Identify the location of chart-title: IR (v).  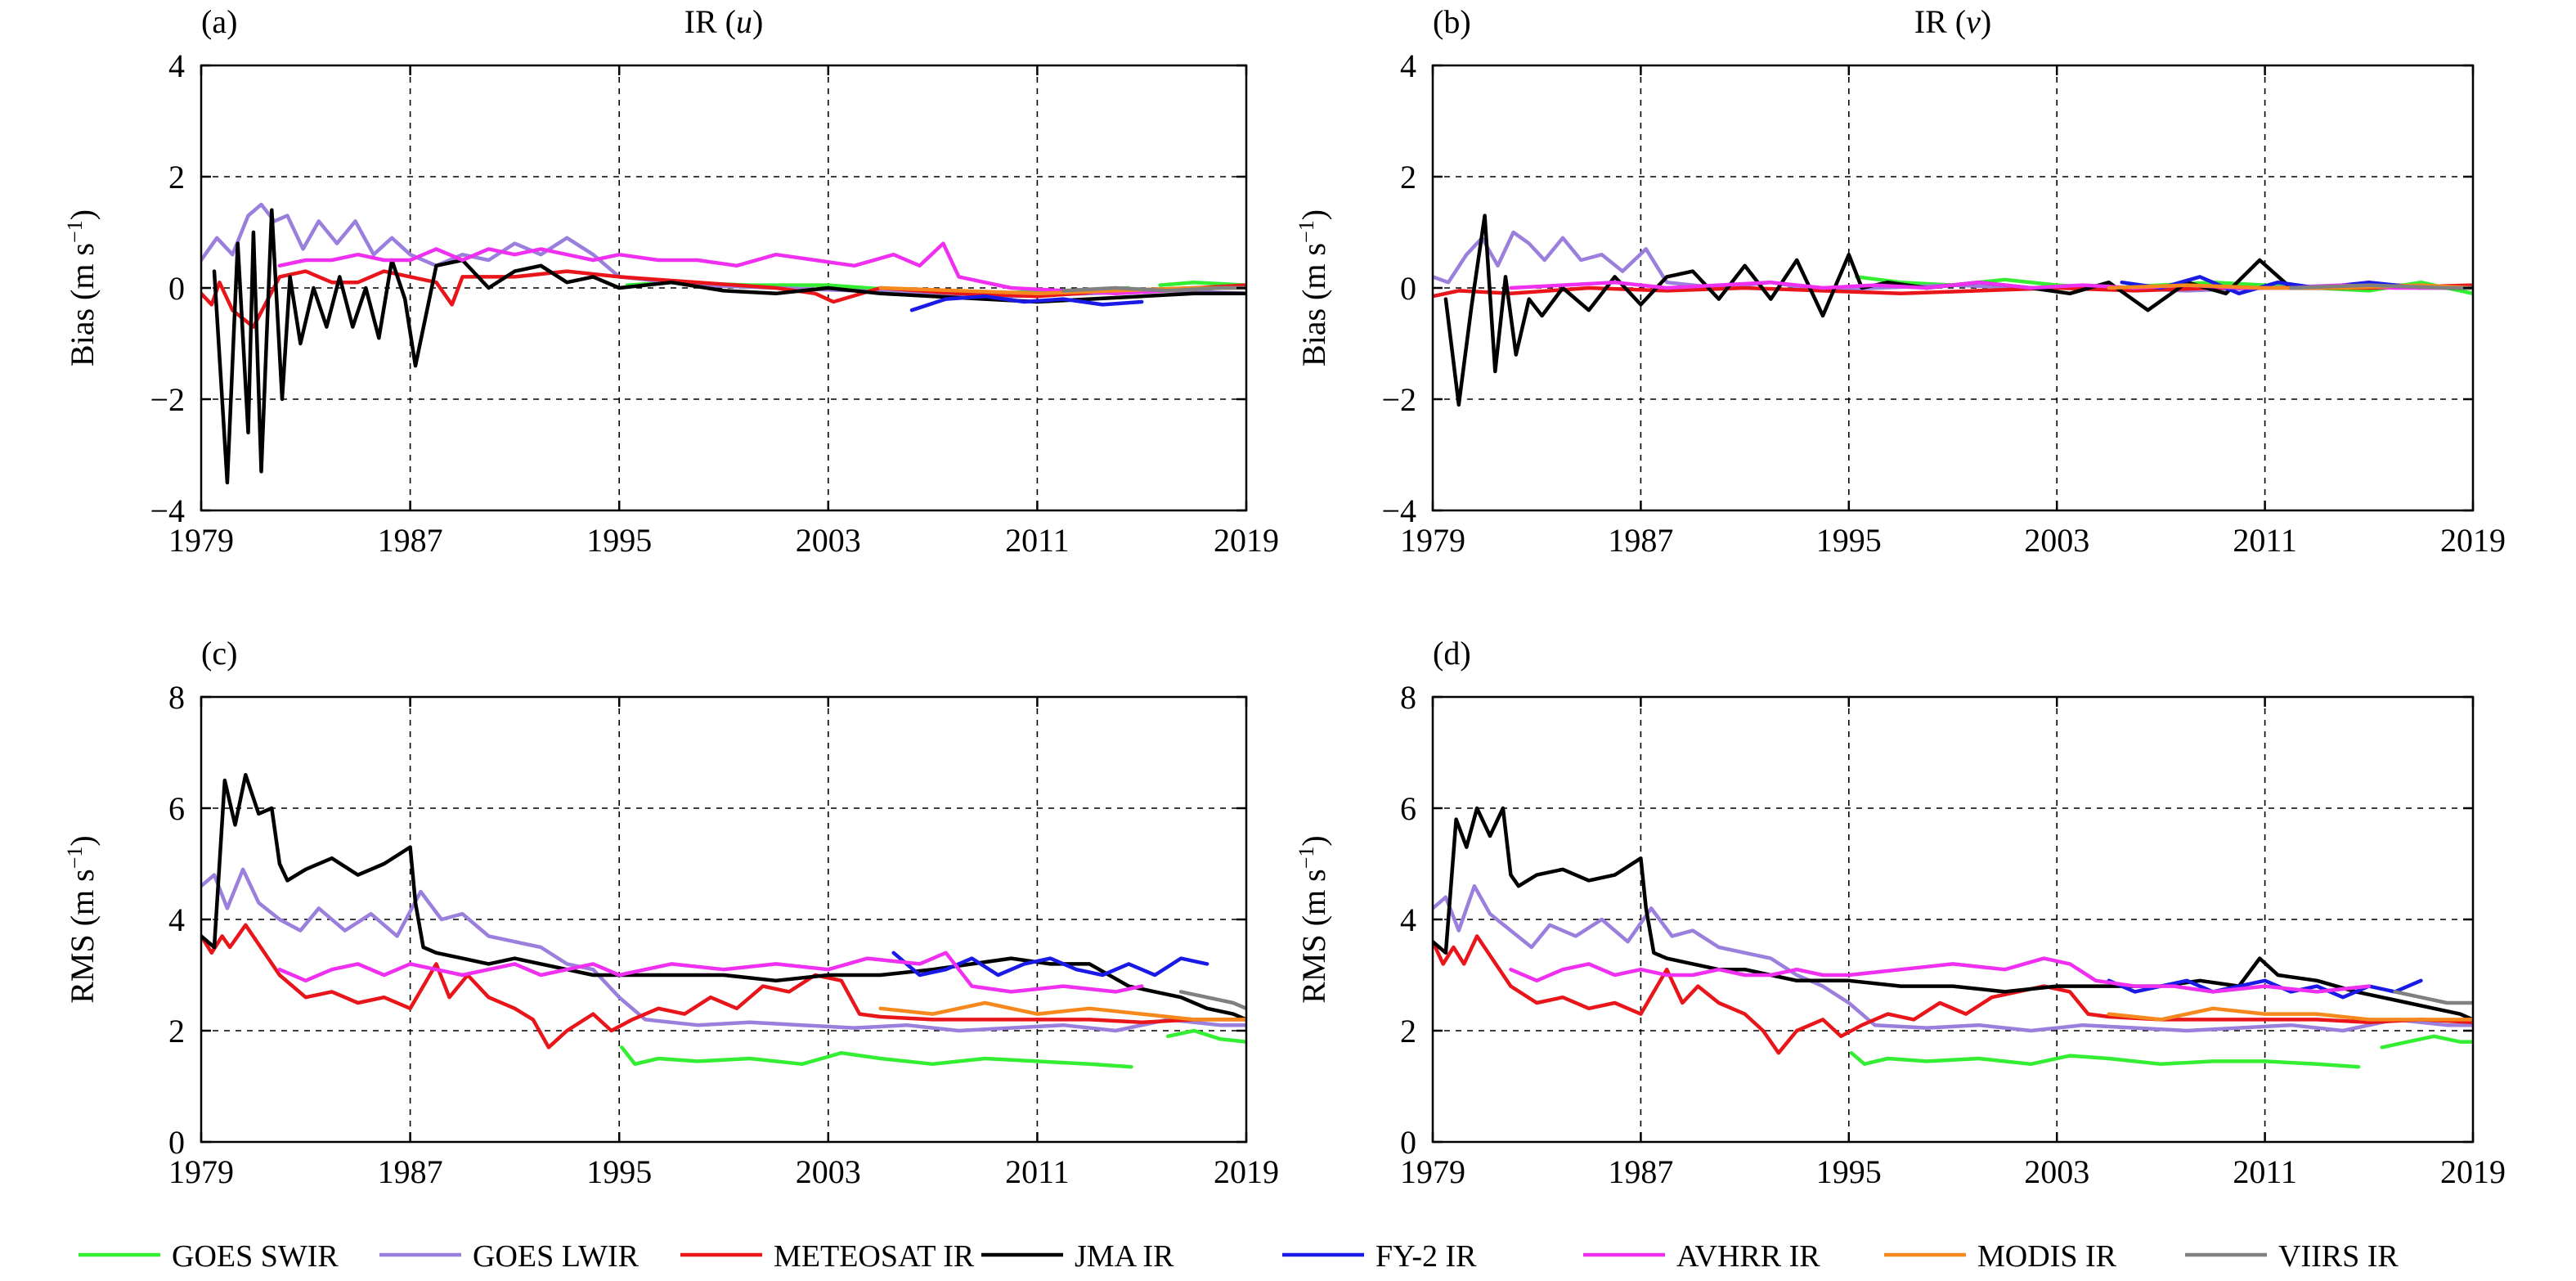
(1952, 22).